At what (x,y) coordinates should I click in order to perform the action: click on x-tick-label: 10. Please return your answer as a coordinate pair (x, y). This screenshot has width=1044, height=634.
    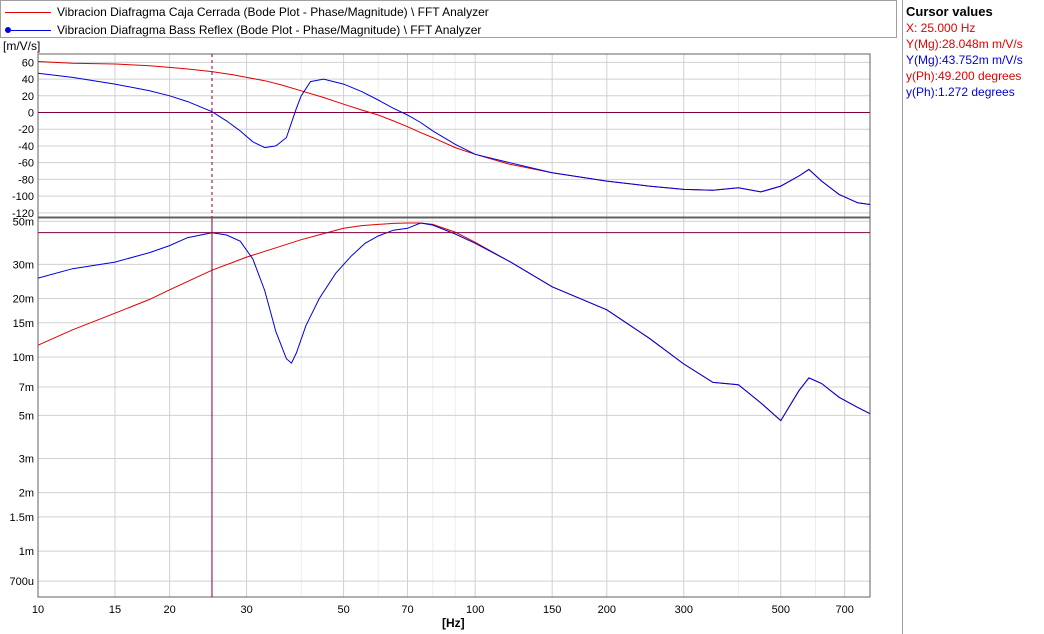
    Looking at the image, I should click on (38, 610).